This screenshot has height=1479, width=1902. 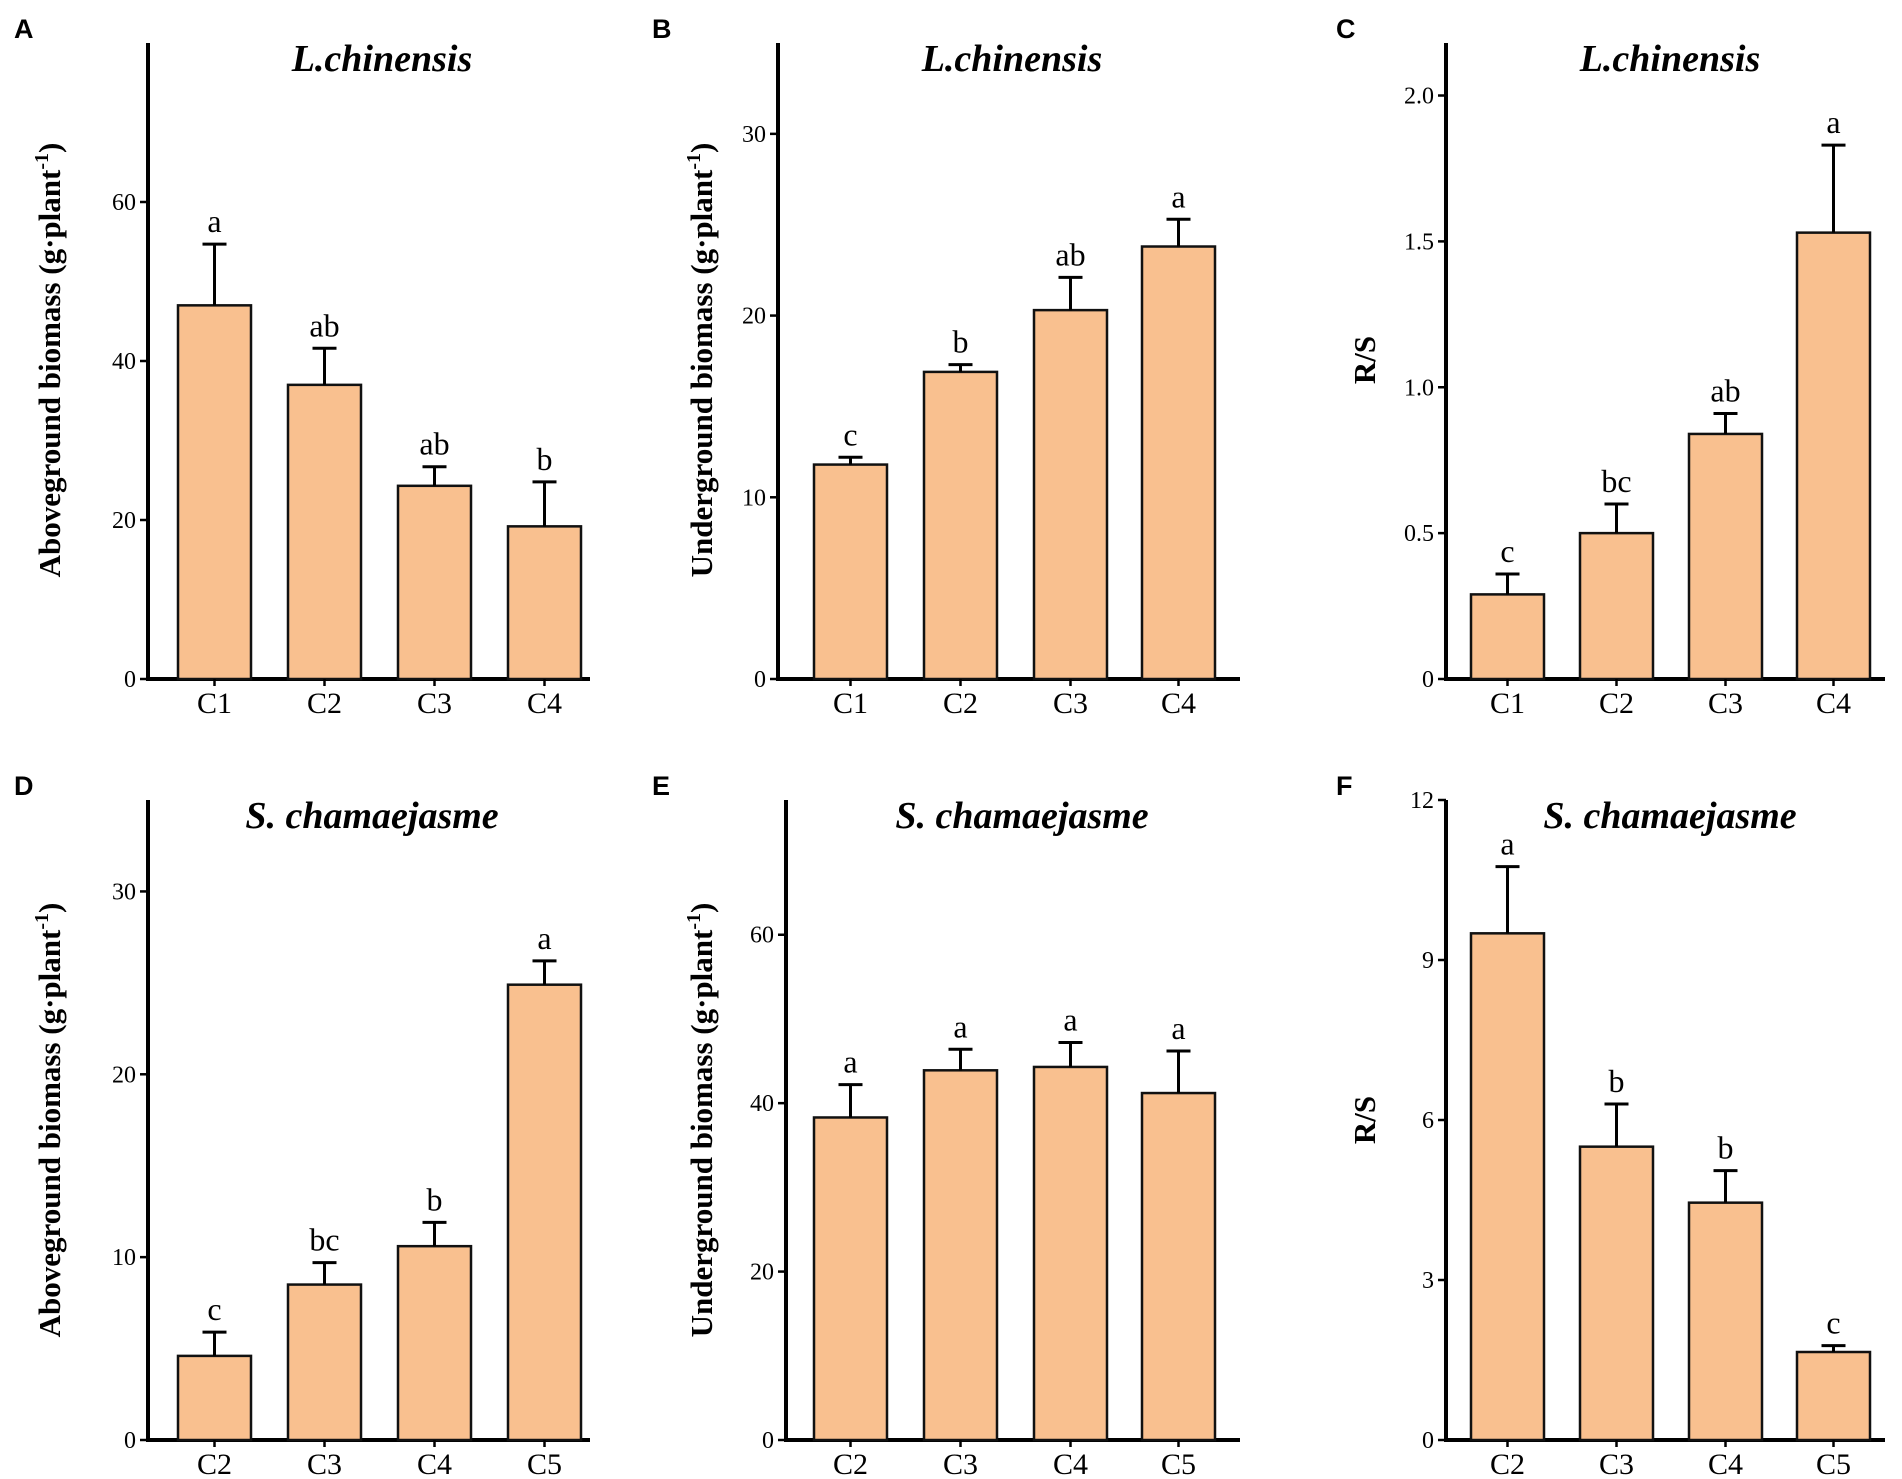 What do you see at coordinates (1419, 97) in the screenshot?
I see `y-tick-label: 2.0` at bounding box center [1419, 97].